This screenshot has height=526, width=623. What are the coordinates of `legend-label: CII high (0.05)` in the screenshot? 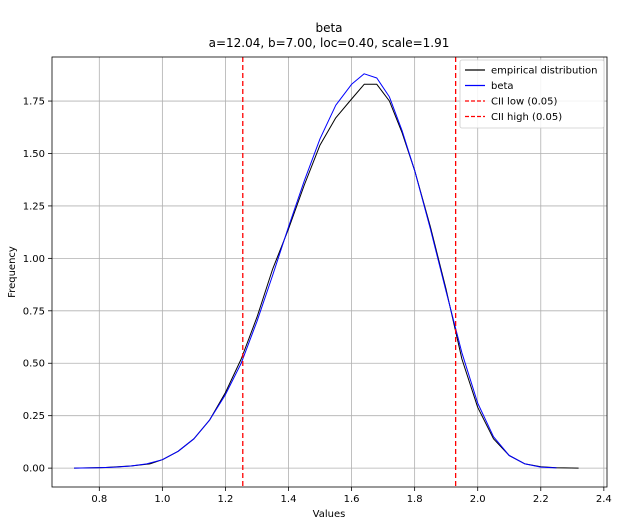 It's located at (526, 117).